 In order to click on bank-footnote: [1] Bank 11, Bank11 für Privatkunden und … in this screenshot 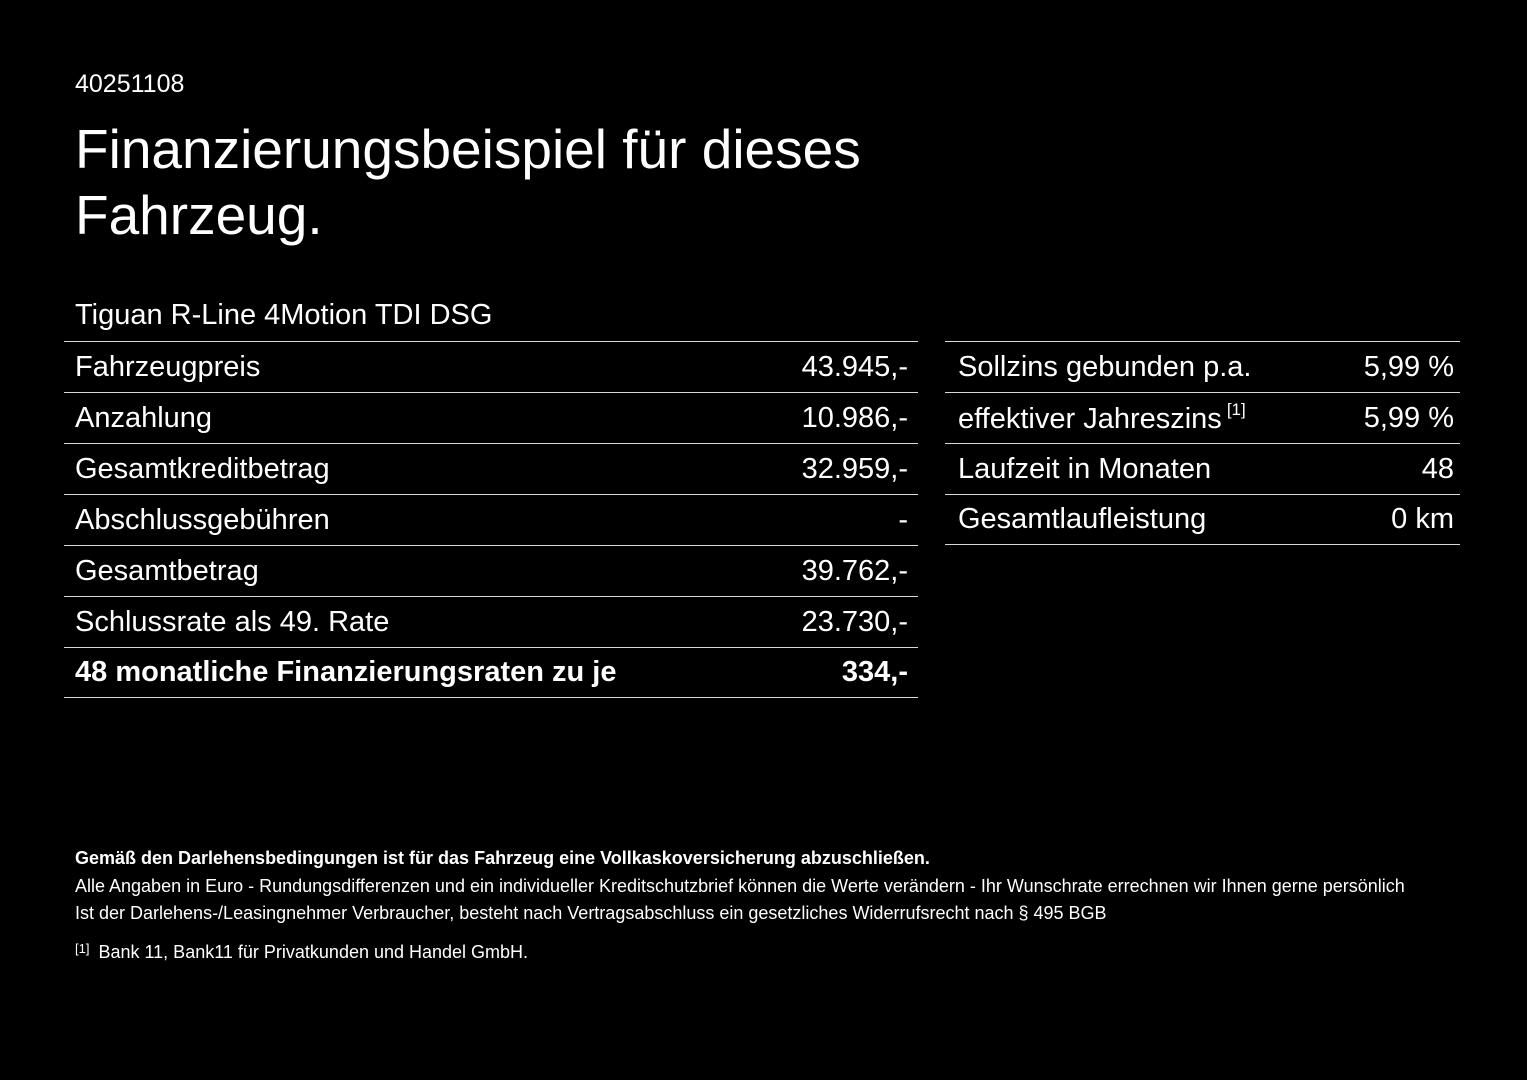, I will do `click(740, 950)`.